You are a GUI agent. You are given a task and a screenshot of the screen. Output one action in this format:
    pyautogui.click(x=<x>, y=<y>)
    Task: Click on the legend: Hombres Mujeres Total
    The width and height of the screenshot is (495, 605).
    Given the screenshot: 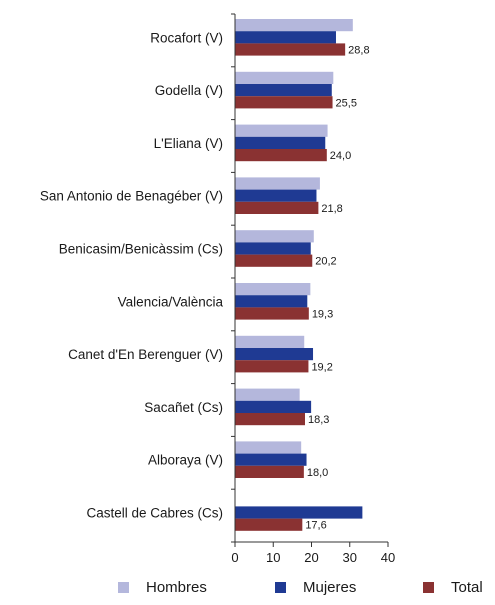 What is the action you would take?
    pyautogui.click(x=300, y=587)
    